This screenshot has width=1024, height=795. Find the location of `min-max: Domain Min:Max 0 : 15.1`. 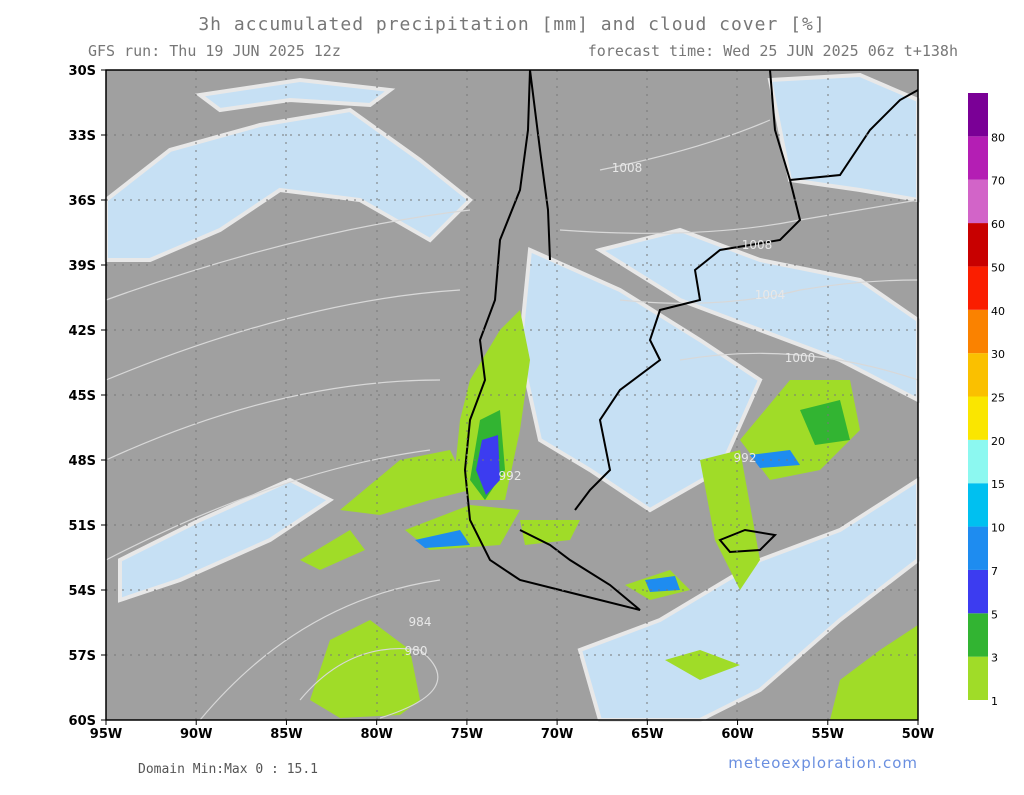

min-max: Domain Min:Max 0 : 15.1 is located at coordinates (228, 769).